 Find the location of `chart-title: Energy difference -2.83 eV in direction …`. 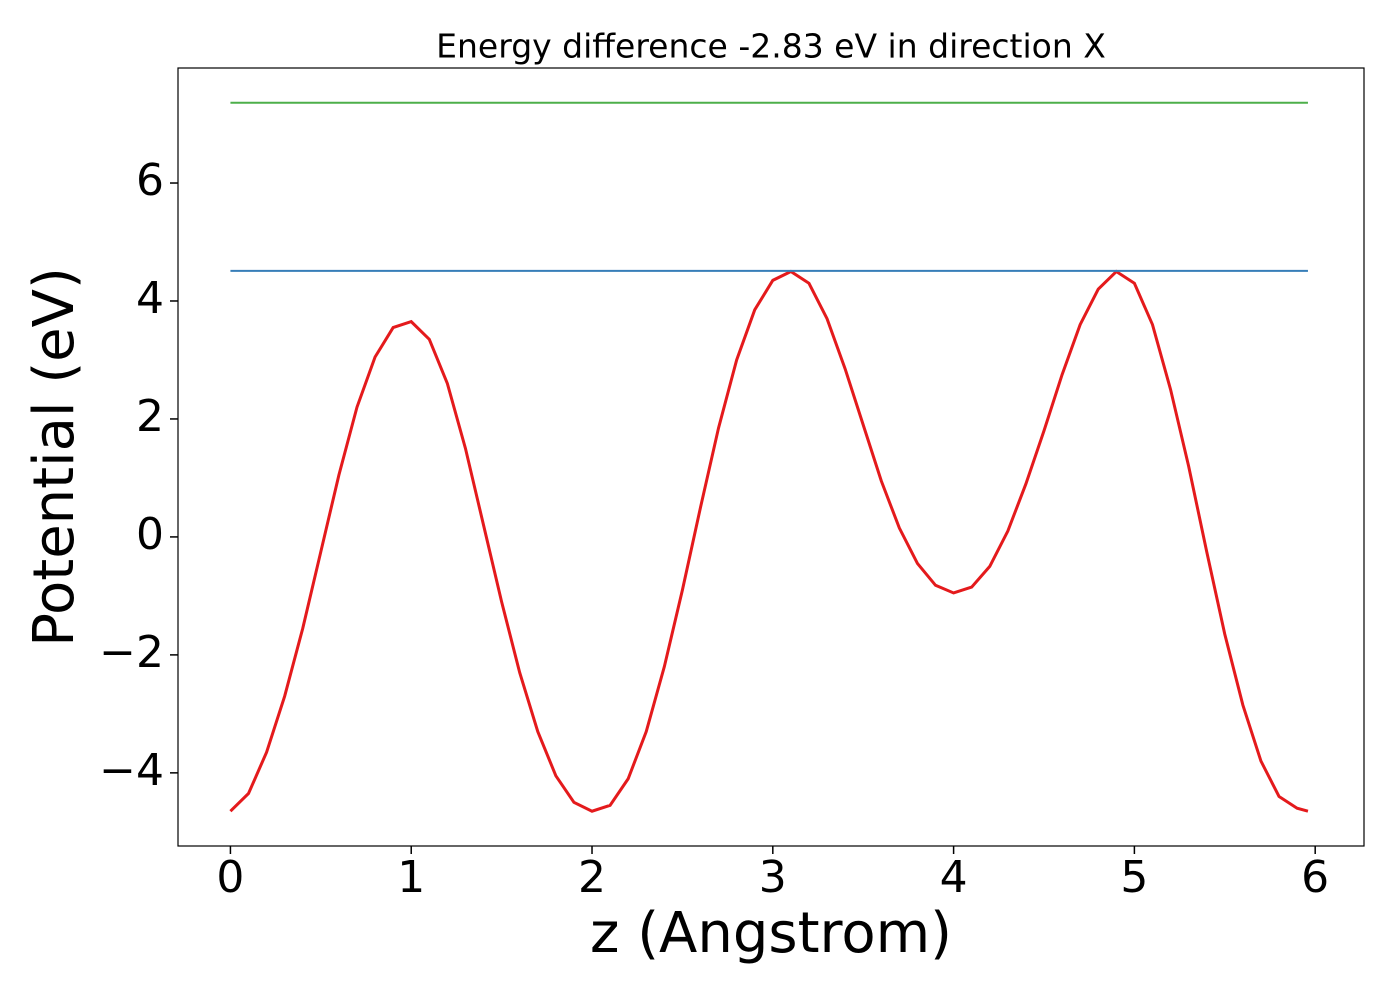

chart-title: Energy difference -2.83 eV in direction … is located at coordinates (771, 46).